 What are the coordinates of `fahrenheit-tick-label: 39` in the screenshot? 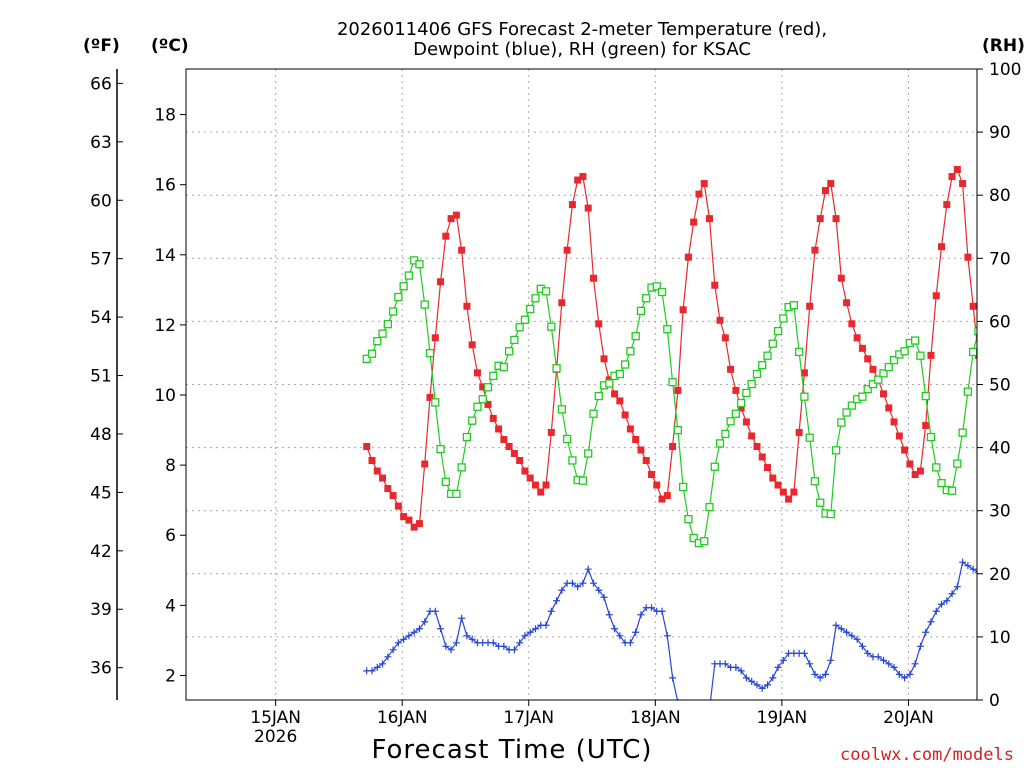 It's located at (101, 610).